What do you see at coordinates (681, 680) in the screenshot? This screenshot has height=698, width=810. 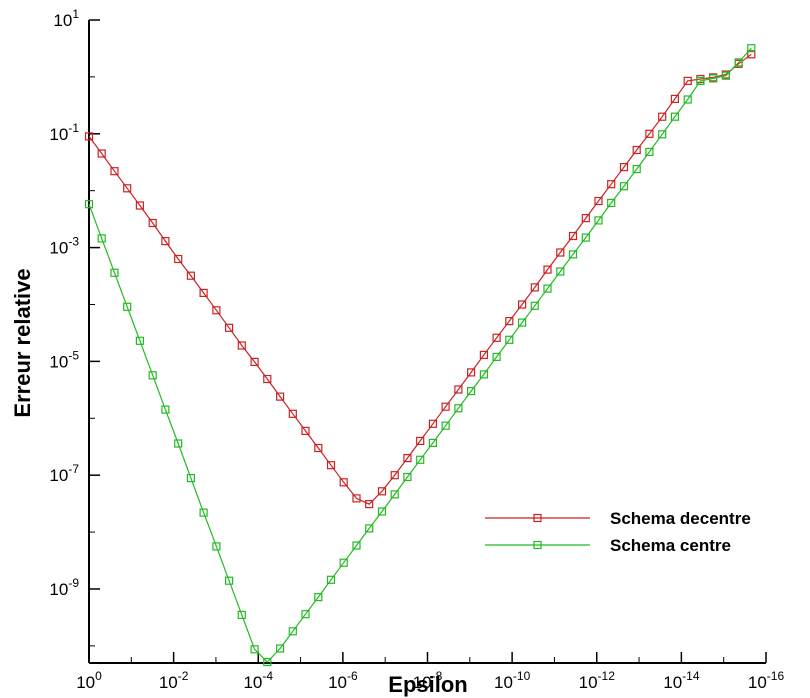 I see `x-tick-label: 10⁻¹⁴` at bounding box center [681, 680].